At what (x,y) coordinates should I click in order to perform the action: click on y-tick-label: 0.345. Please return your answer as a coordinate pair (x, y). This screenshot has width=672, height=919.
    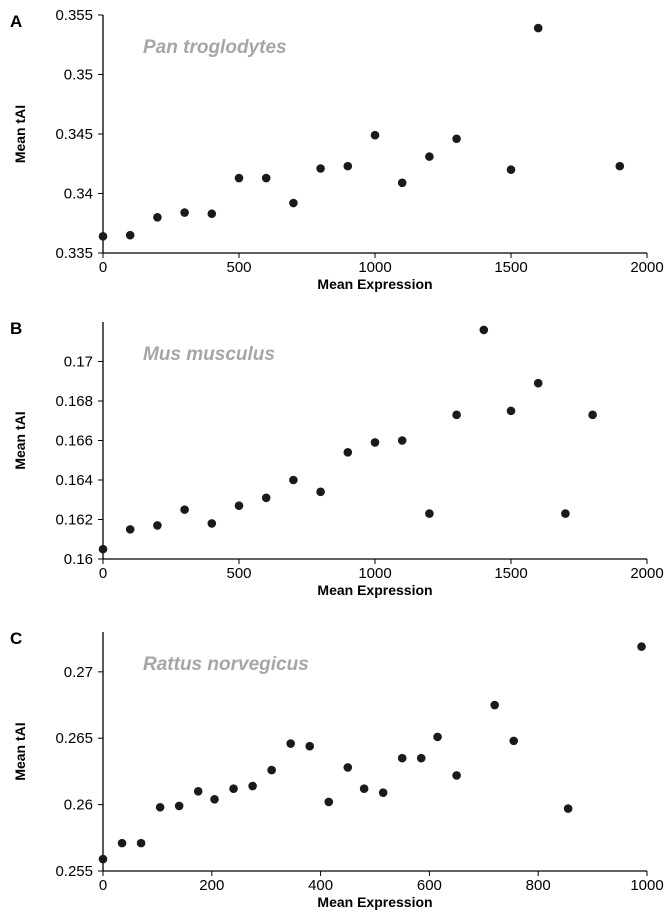
    Looking at the image, I should click on (74, 134).